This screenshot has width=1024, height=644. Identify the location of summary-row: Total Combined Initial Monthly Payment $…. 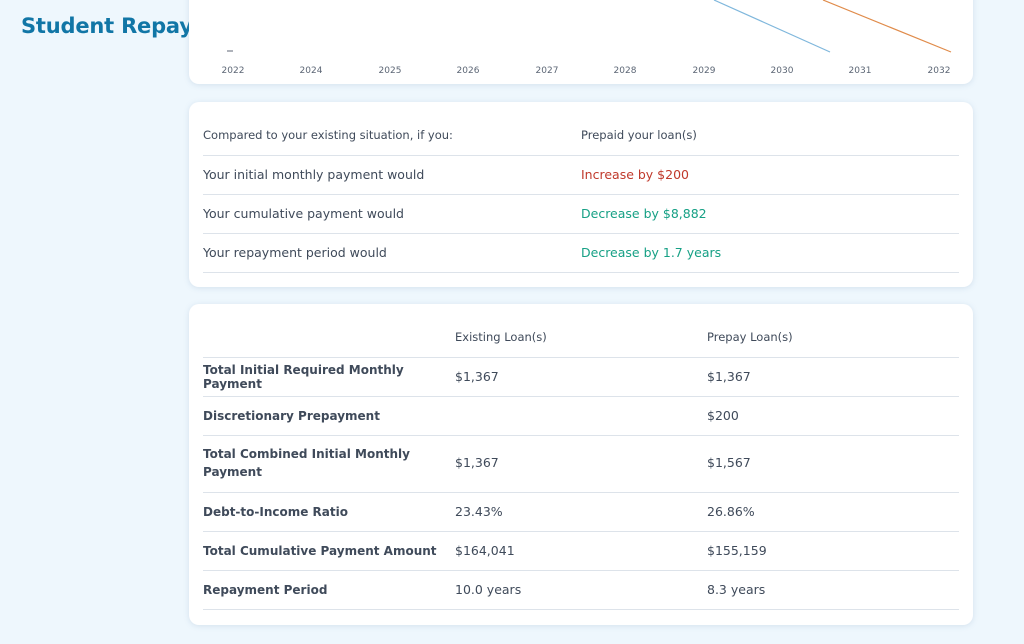
(581, 464).